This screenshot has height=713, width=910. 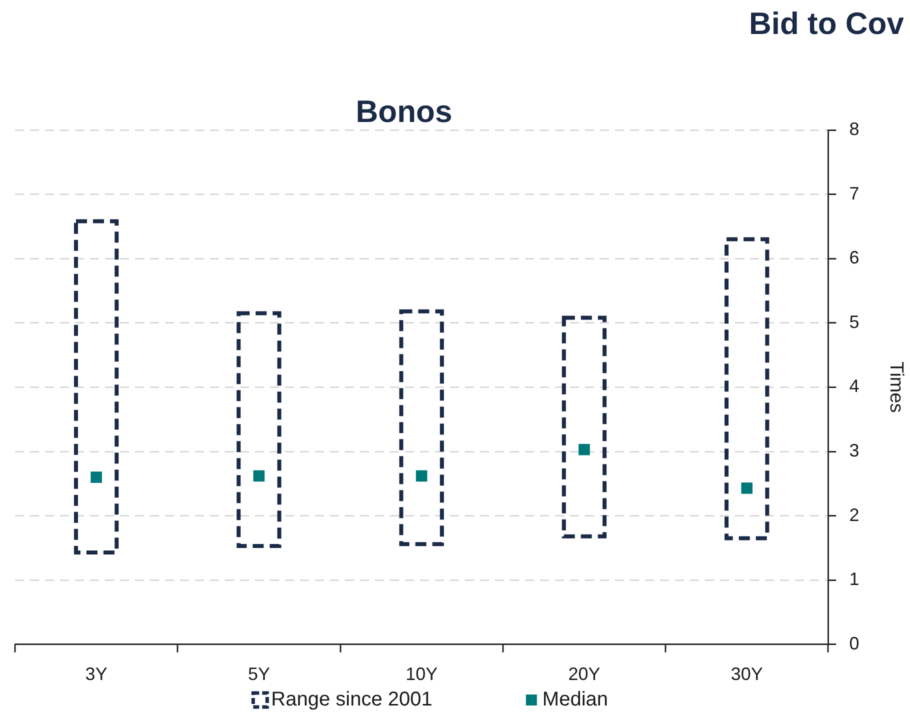 I want to click on x-tick-label: 10Y, so click(x=422, y=674).